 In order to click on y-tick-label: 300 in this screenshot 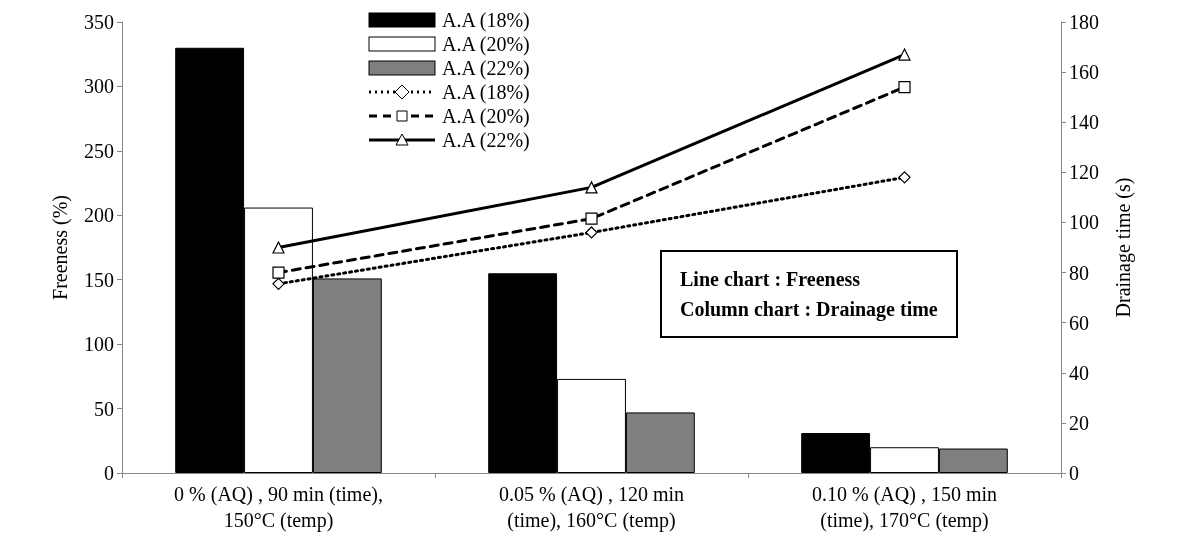, I will do `click(99, 86)`.